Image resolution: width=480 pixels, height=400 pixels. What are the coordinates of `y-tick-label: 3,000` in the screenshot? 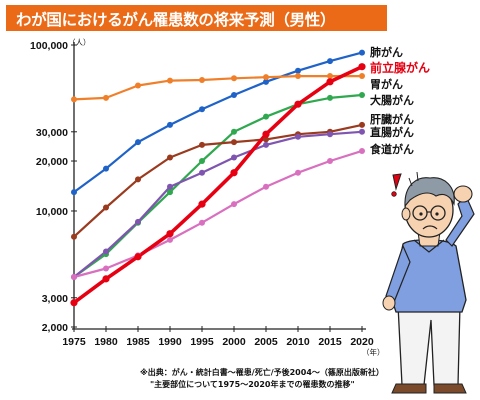 It's located at (55, 299).